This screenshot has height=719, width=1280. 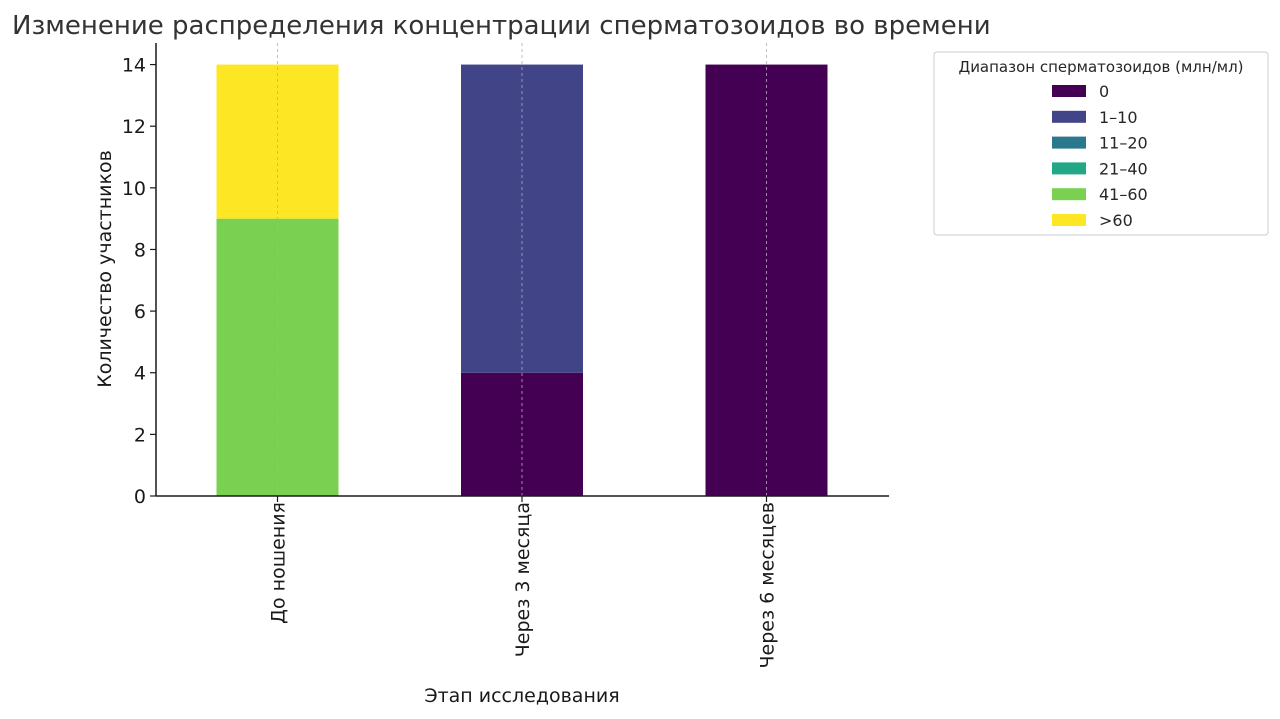 I want to click on legend-label-3: 21–40, so click(x=1123, y=168).